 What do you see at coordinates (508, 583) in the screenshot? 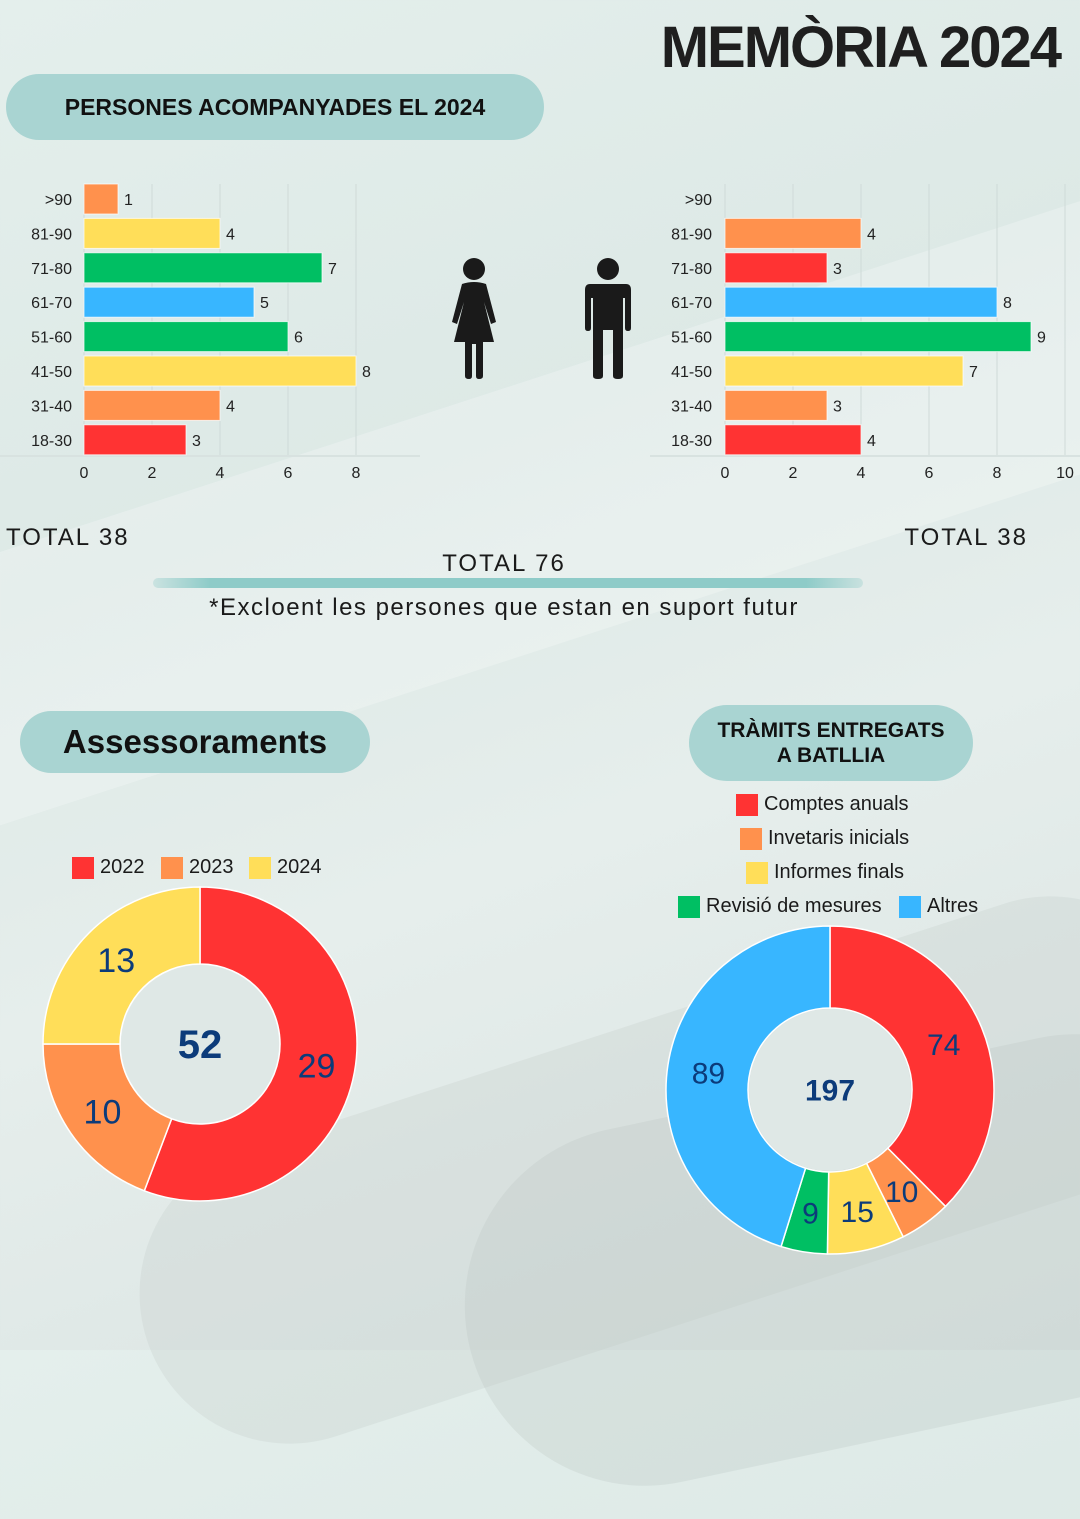
I see `brush-divider` at bounding box center [508, 583].